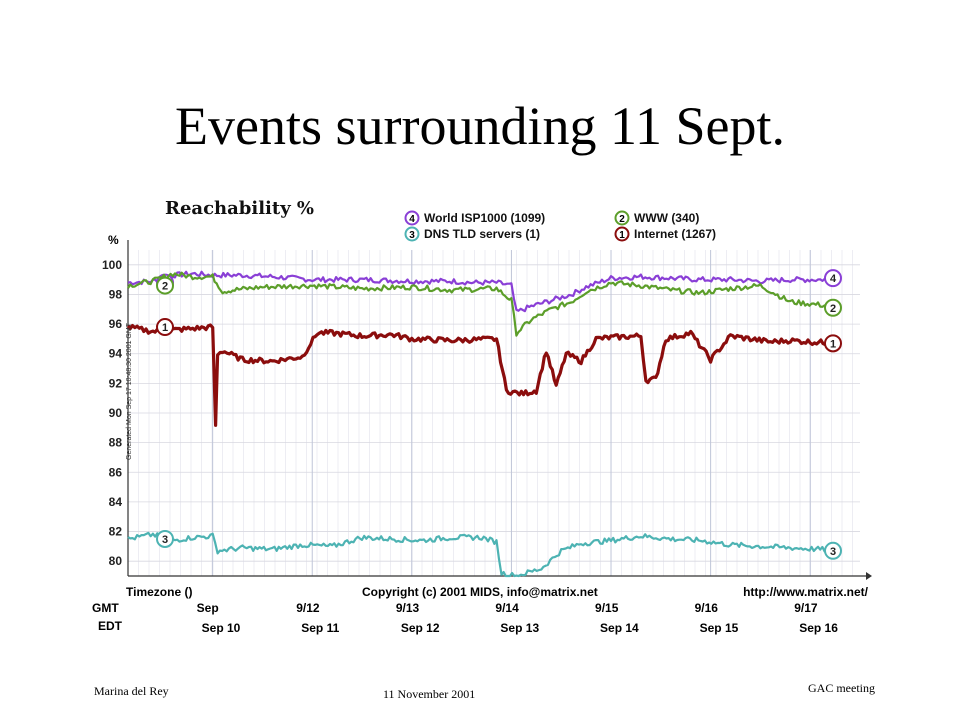 The width and height of the screenshot is (960, 720). What do you see at coordinates (116, 413) in the screenshot?
I see `y-tick-label: 90` at bounding box center [116, 413].